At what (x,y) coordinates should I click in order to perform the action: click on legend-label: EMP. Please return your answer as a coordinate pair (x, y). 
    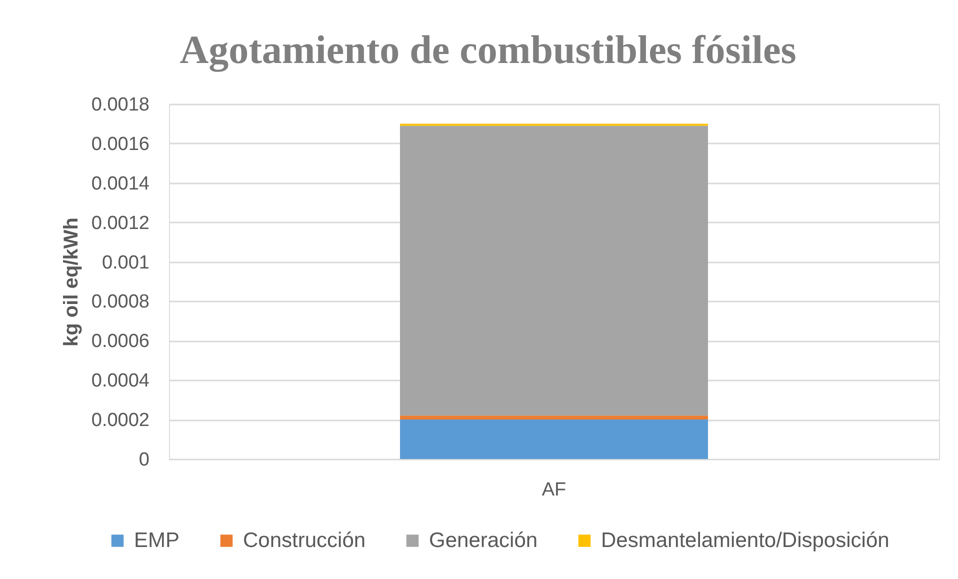
    Looking at the image, I should click on (157, 540).